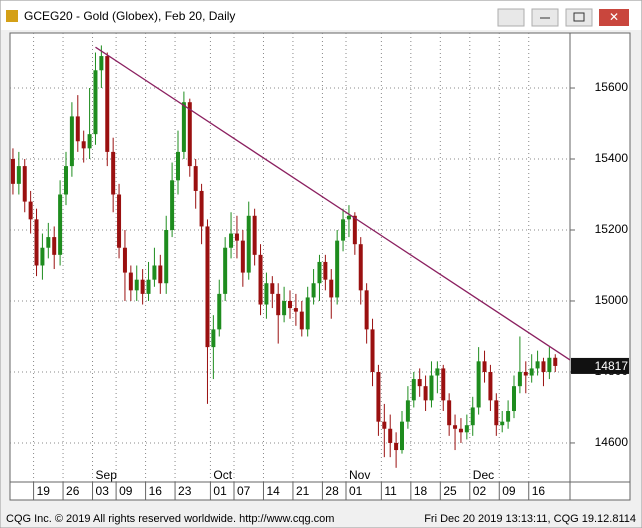 This screenshot has height=528, width=642. What do you see at coordinates (107, 475) in the screenshot?
I see `month-label: Sep` at bounding box center [107, 475].